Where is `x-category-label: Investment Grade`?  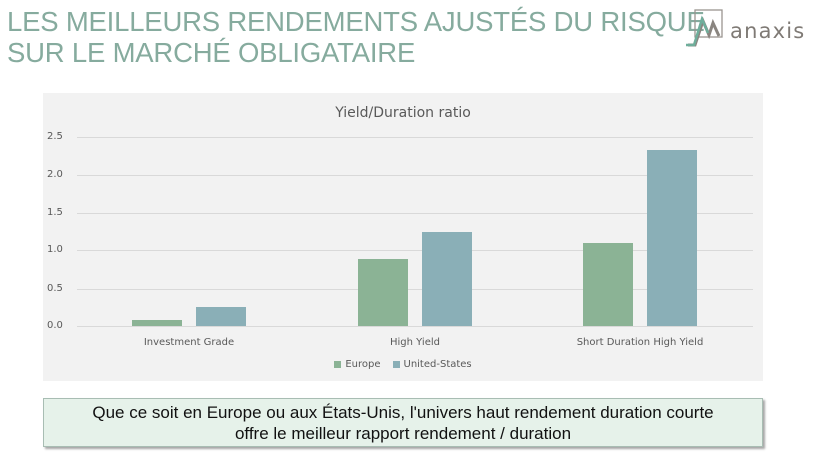
x-category-label: Investment Grade is located at coordinates (189, 342).